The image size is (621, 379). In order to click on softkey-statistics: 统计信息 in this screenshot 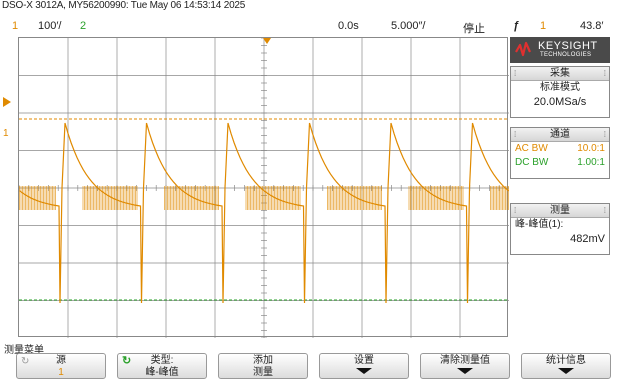, I will do `click(566, 366)`.